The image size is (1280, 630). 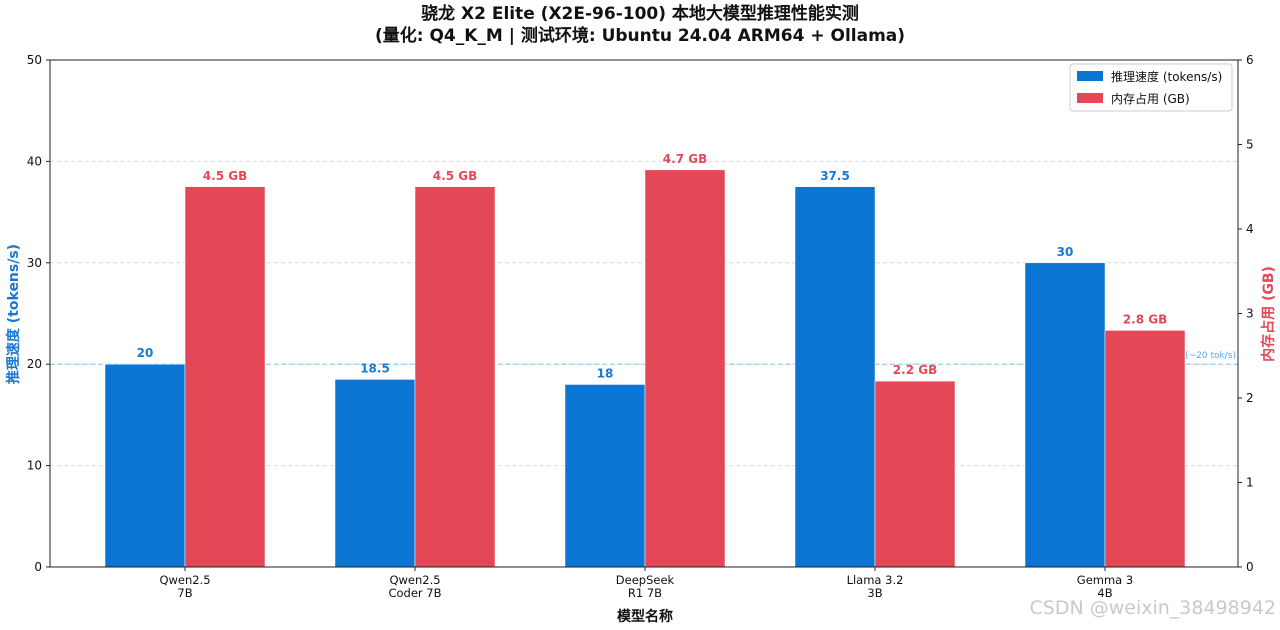 I want to click on x-tick-label: R1 7B, so click(x=645, y=593).